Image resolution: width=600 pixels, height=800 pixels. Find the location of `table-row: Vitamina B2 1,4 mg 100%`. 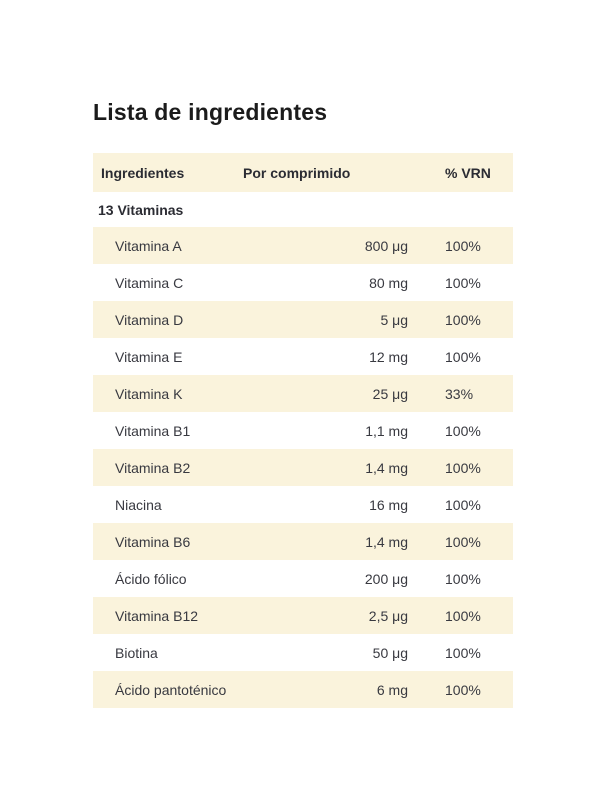

table-row: Vitamina B2 1,4 mg 100% is located at coordinates (303, 467).